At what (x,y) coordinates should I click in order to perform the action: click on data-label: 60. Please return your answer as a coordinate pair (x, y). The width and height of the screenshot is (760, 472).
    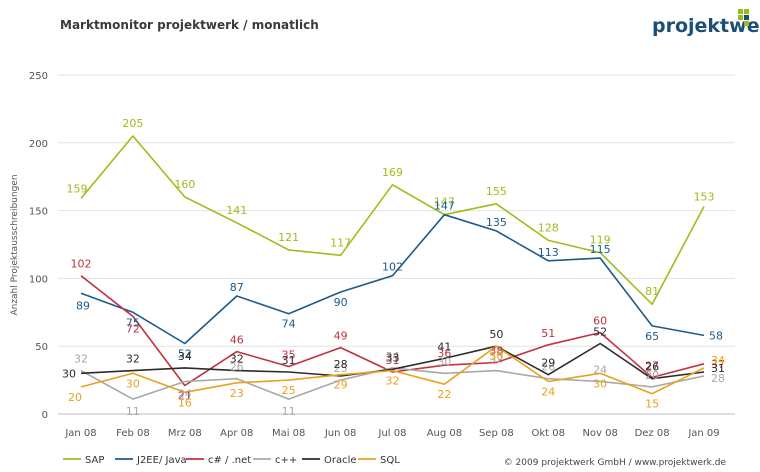
    Looking at the image, I should click on (600, 321).